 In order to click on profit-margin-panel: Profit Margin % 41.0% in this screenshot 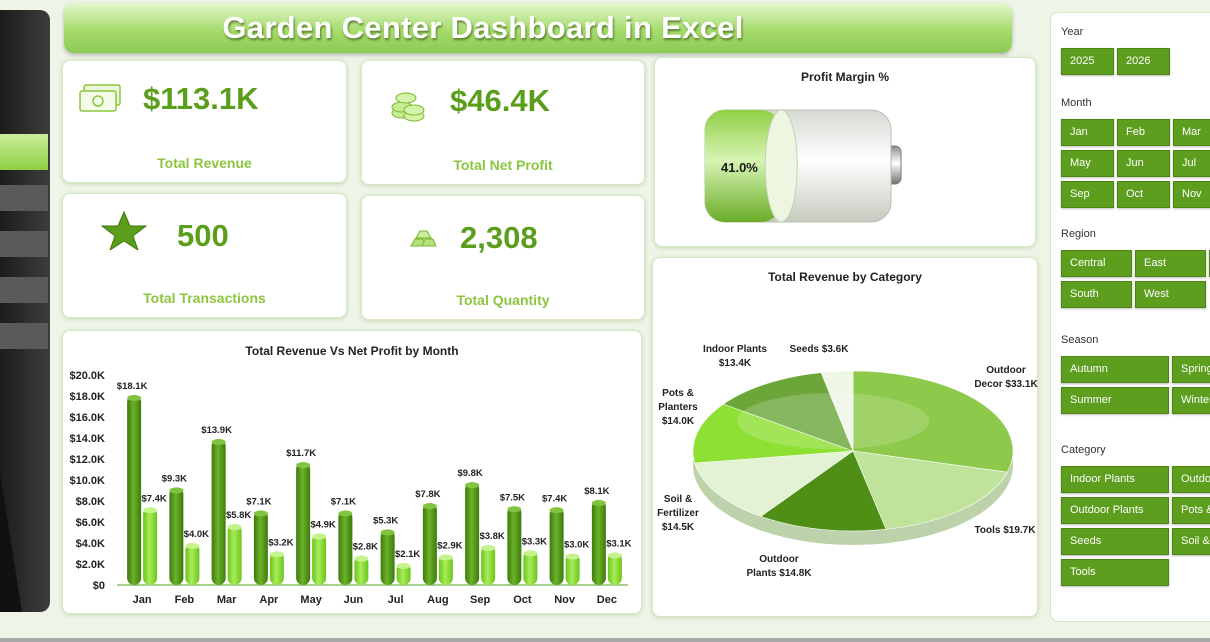, I will do `click(845, 152)`.